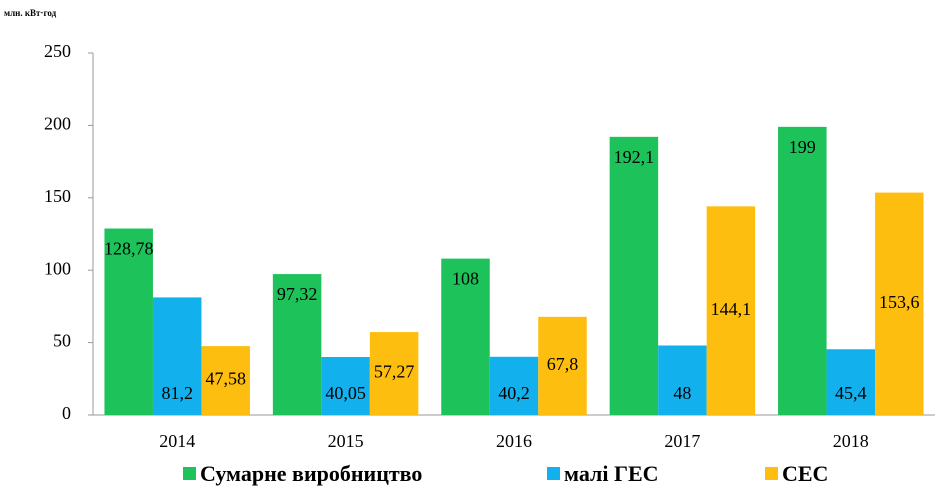  What do you see at coordinates (851, 441) in the screenshot?
I see `x-tick-label: 2018` at bounding box center [851, 441].